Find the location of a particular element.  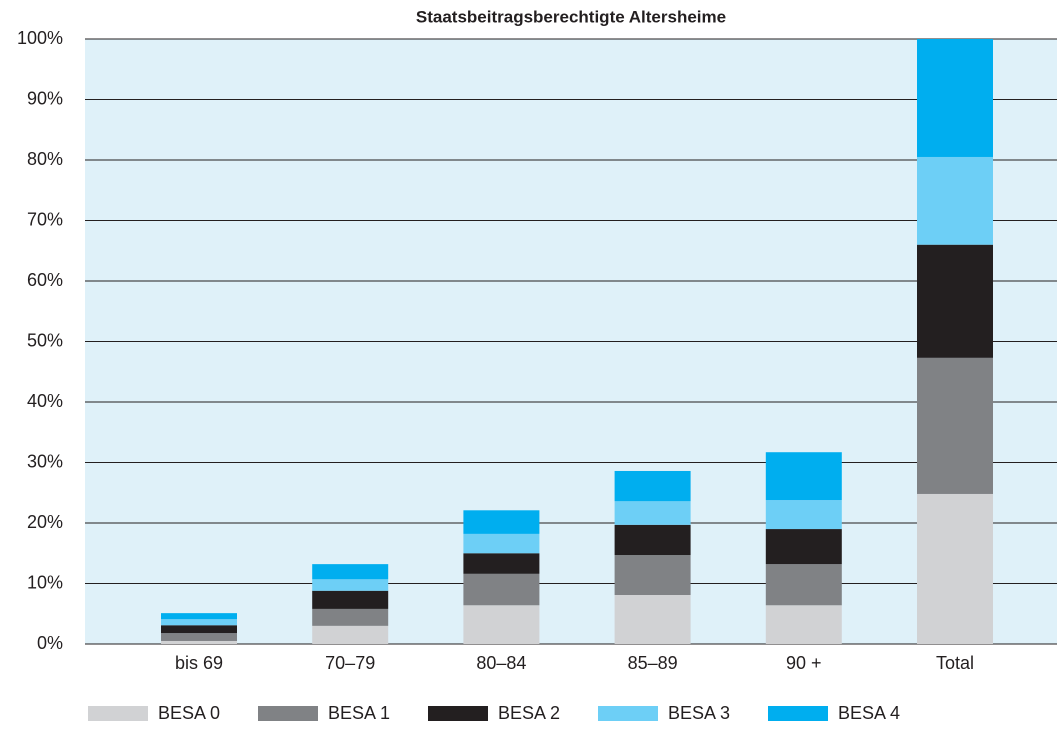

x-tick-label: Total is located at coordinates (955, 663).